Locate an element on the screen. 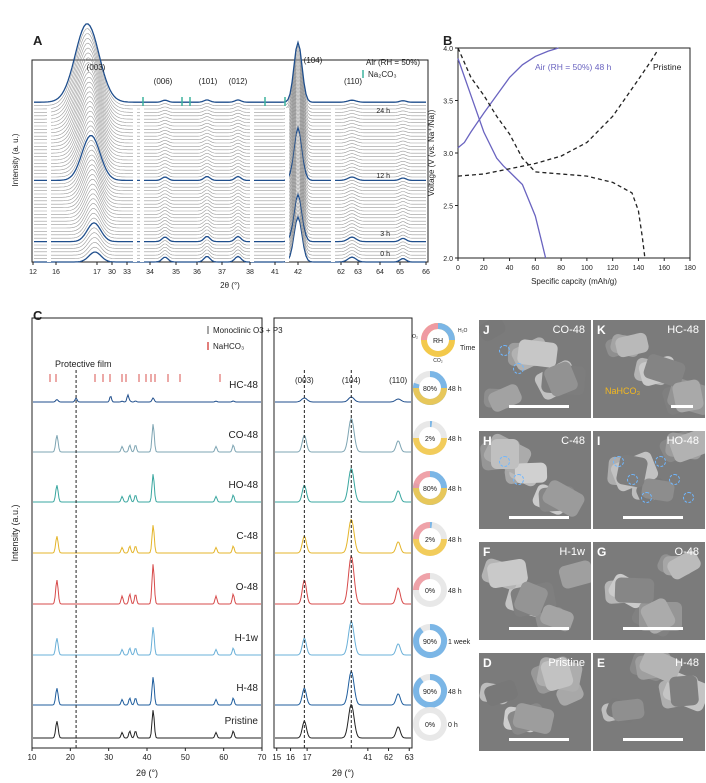  panel-c-right-peak-label: (003) is located at coordinates (304, 380).